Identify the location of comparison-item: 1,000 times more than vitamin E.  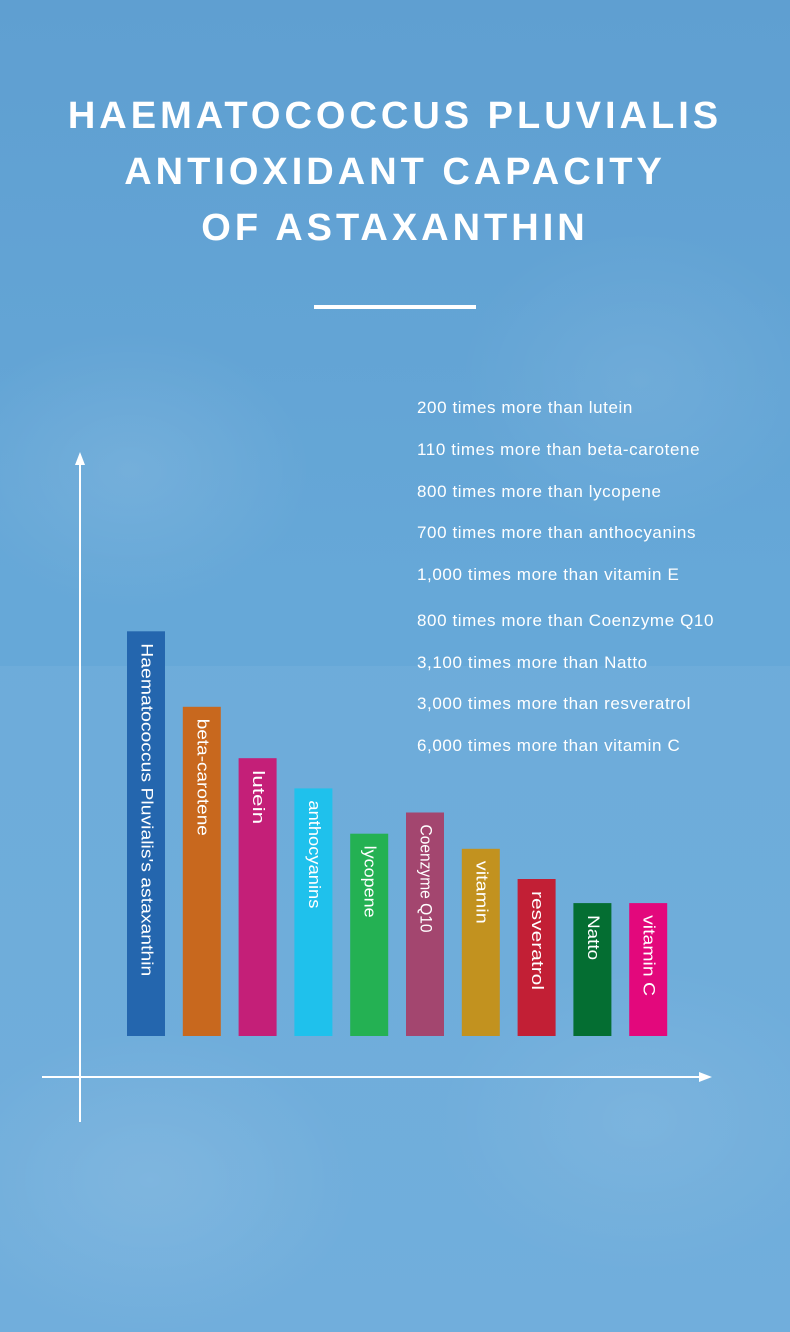
(548, 574).